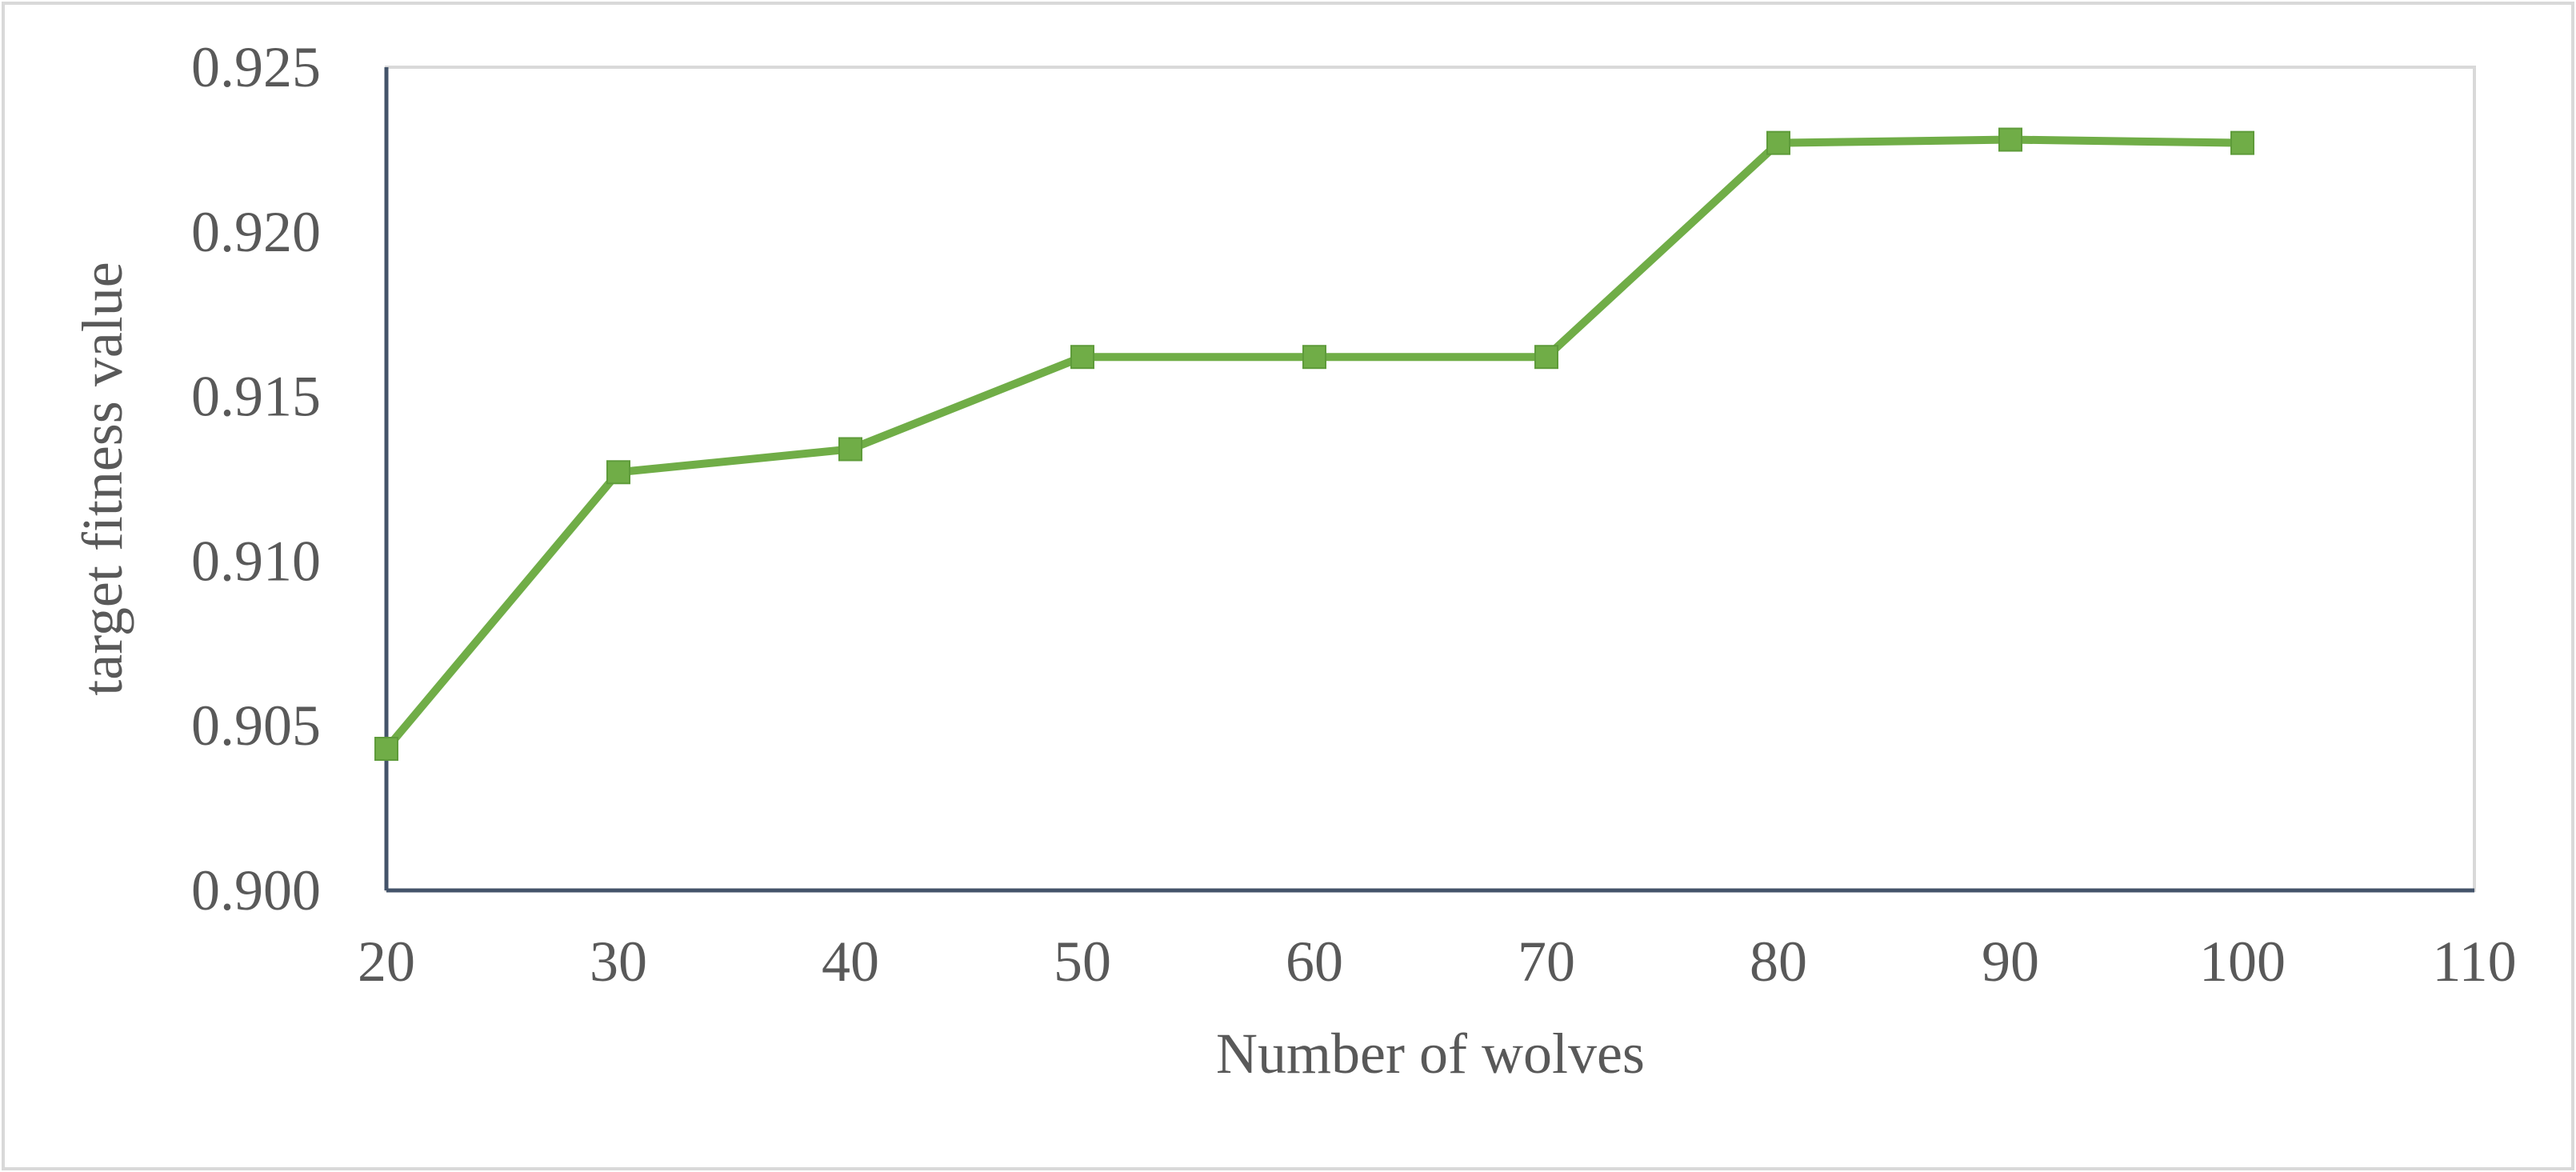 Image resolution: width=2576 pixels, height=1172 pixels. What do you see at coordinates (1314, 962) in the screenshot?
I see `x-tick-label: 60` at bounding box center [1314, 962].